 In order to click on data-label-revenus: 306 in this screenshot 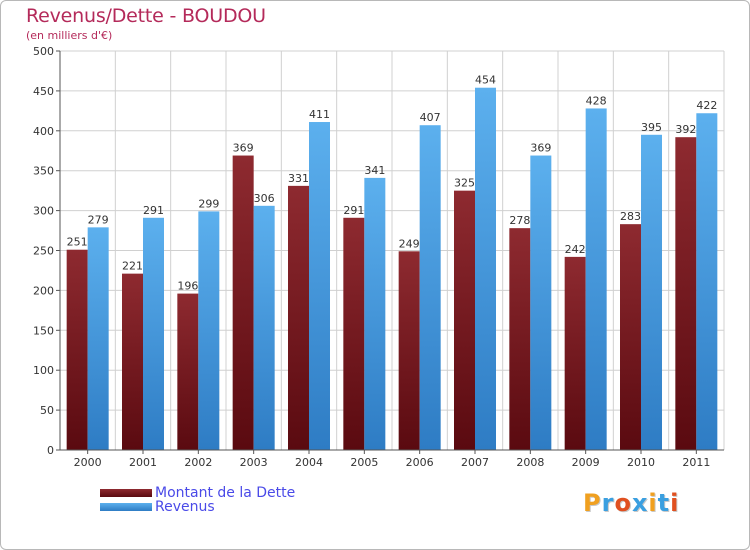, I will do `click(264, 198)`.